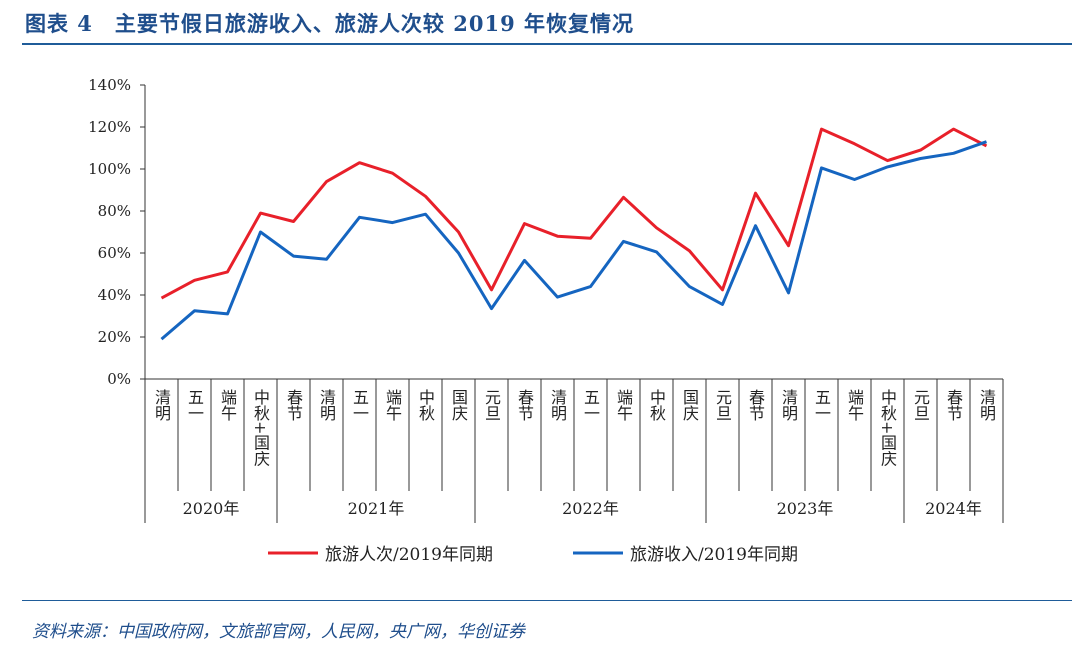 The height and width of the screenshot is (655, 1080). What do you see at coordinates (953, 508) in the screenshot?
I see `year-label: 2024年` at bounding box center [953, 508].